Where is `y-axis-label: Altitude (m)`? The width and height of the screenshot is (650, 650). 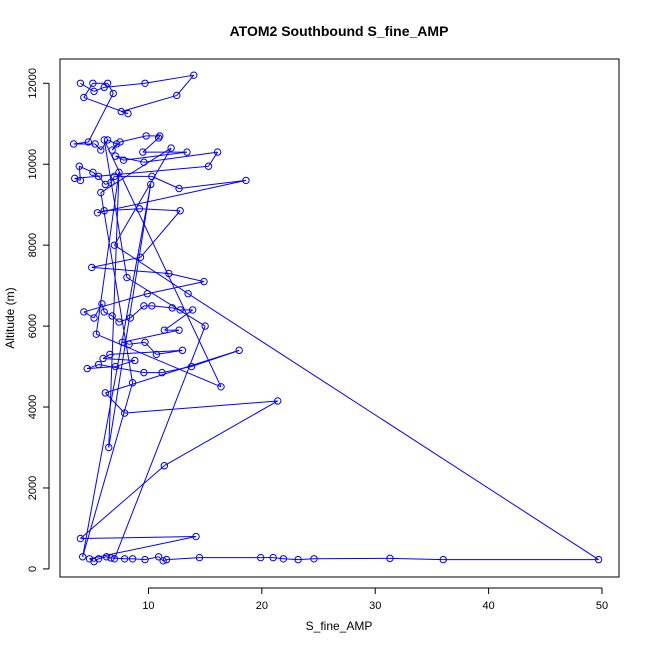
y-axis-label: Altitude (m) is located at coordinates (10, 317).